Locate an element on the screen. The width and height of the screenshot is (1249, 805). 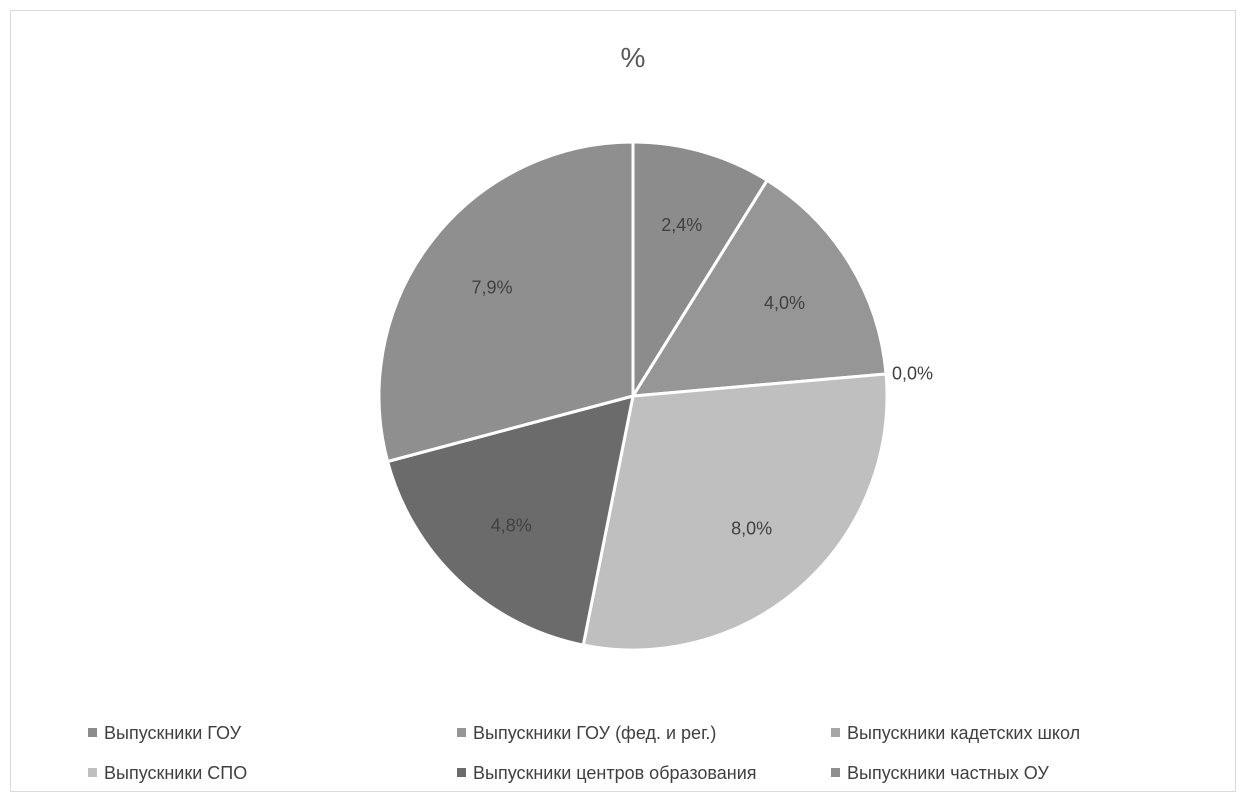
legend-entry: Выпускники частных ОУ is located at coordinates (948, 773).